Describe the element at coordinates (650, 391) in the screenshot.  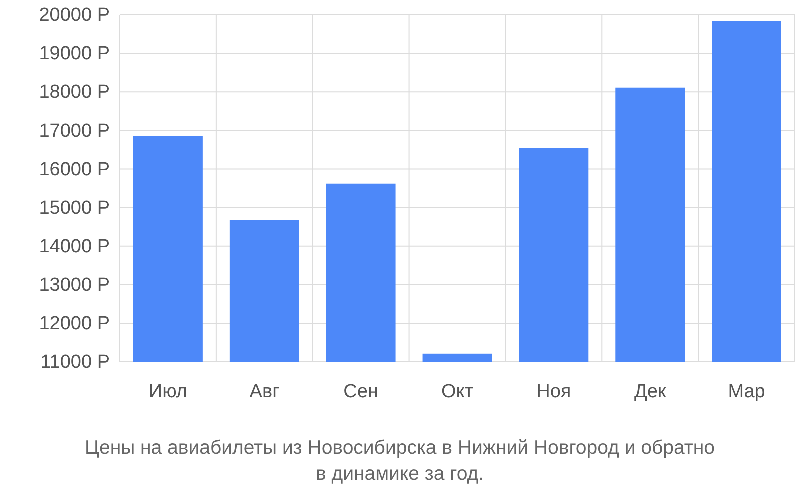
I see `x-tick-label: Дек` at that location.